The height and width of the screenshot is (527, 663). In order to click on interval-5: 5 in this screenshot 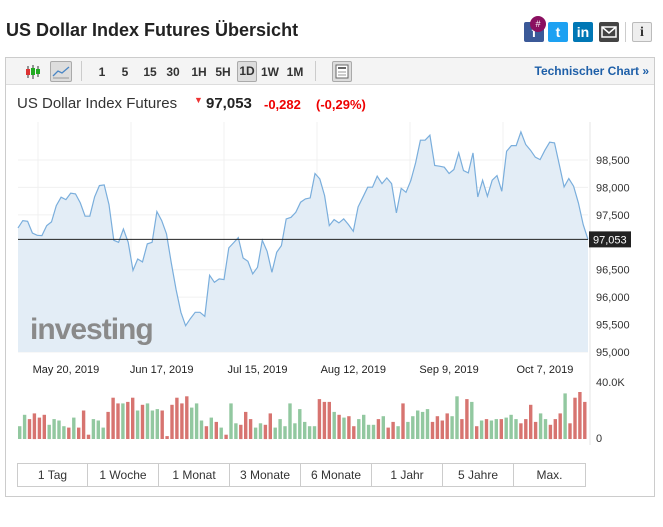, I will do `click(125, 72)`.